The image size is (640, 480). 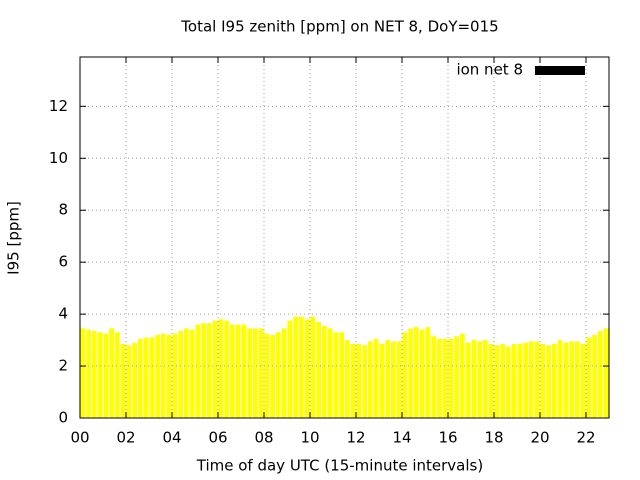 I want to click on y-axis-label: I95 [ppm], so click(x=14, y=238).